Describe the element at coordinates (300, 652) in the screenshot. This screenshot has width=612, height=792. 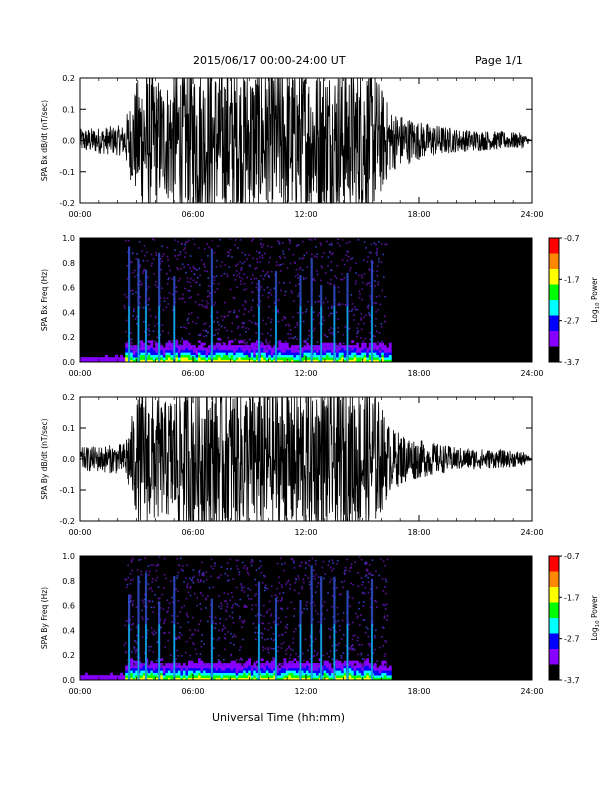
I see `heatmap-band-core` at that location.